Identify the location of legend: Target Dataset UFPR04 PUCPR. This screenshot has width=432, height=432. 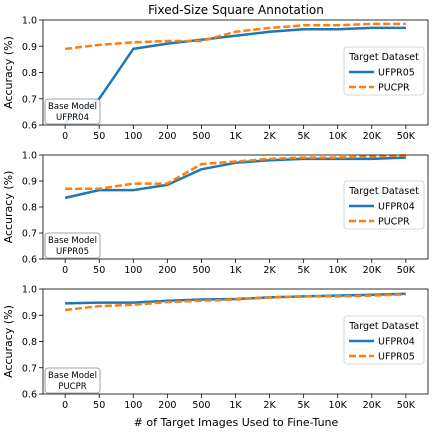
(384, 205).